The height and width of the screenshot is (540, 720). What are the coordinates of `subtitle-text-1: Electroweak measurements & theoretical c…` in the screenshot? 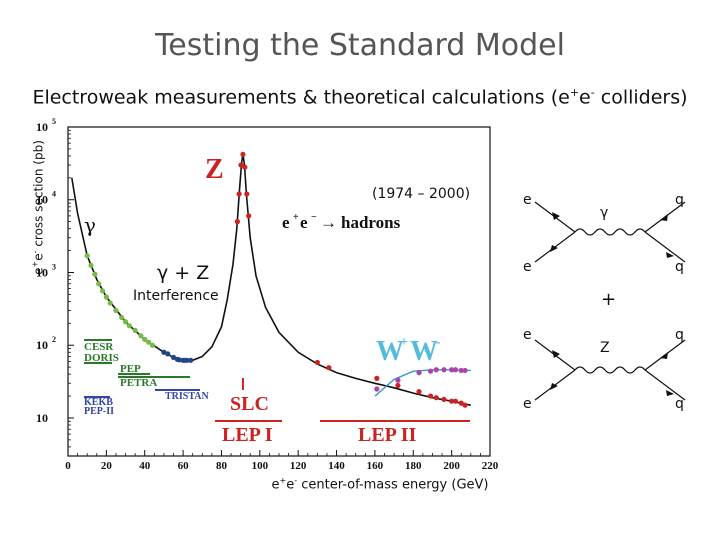 It's located at (301, 97).